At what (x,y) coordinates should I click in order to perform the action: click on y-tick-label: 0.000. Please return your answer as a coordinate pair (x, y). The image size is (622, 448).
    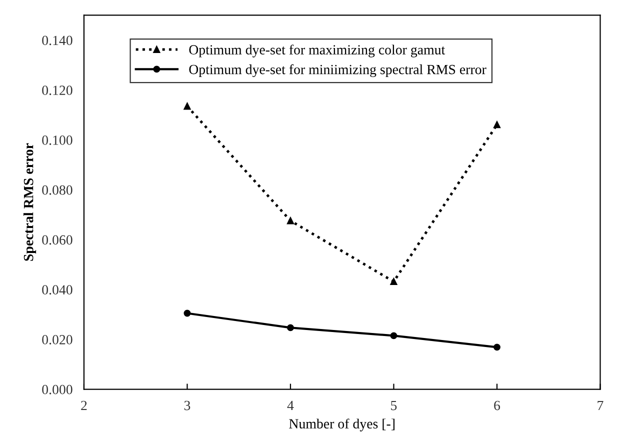
    Looking at the image, I should click on (57, 389).